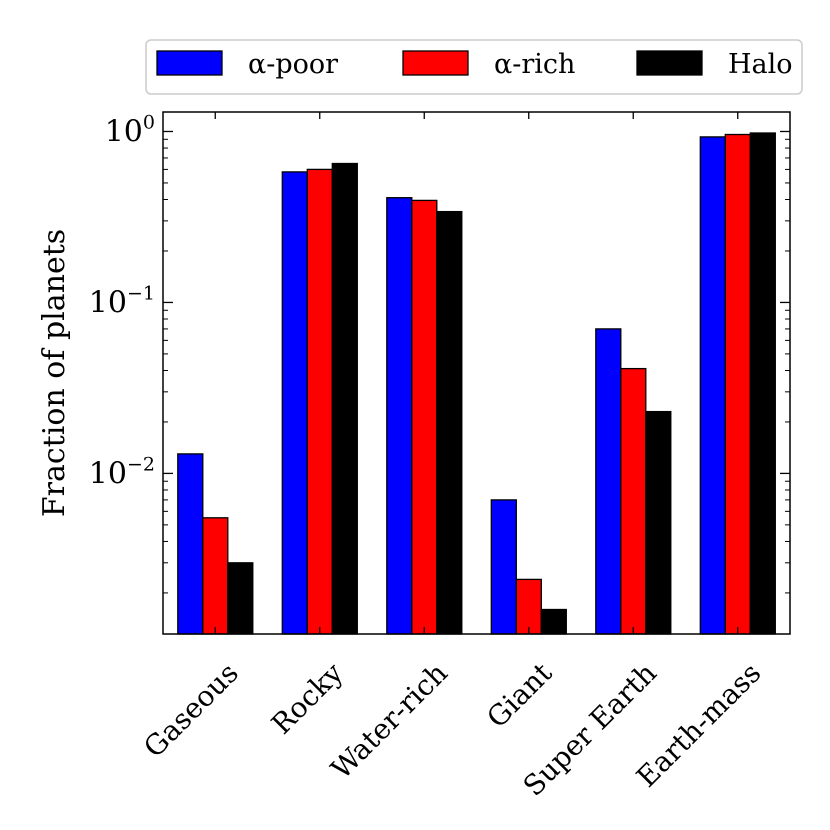  Describe the element at coordinates (534, 64) in the screenshot. I see `legend-label-2: α-rich` at that location.